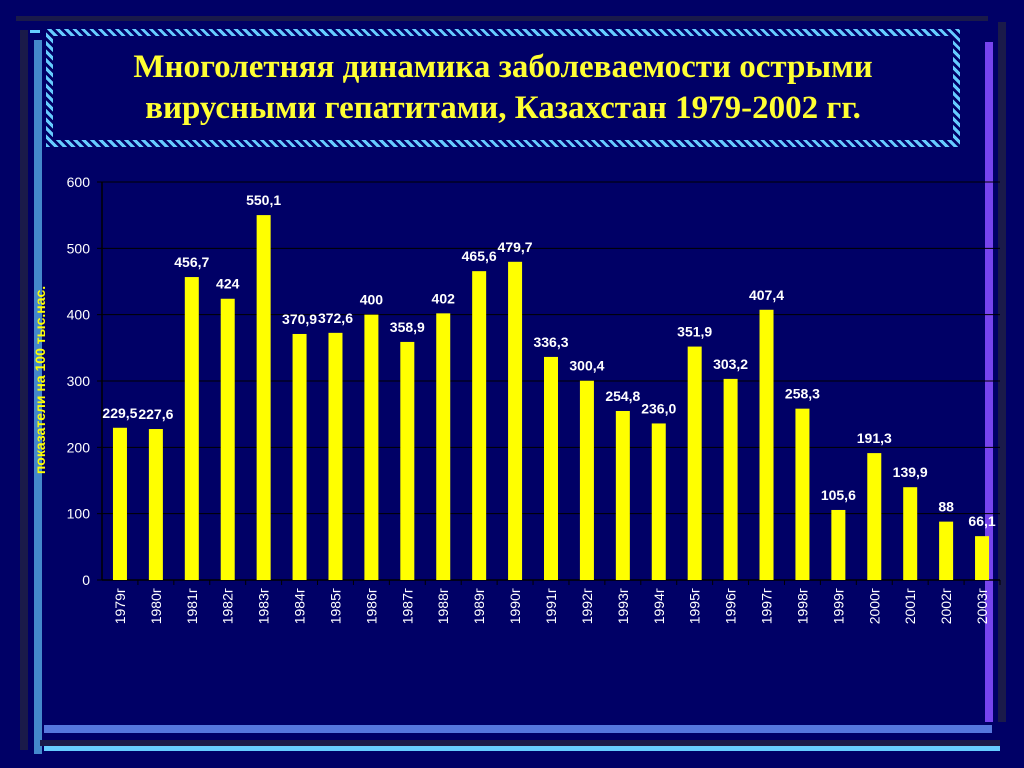 Image resolution: width=1024 pixels, height=768 pixels. I want to click on y-tick-label: 200, so click(79, 447).